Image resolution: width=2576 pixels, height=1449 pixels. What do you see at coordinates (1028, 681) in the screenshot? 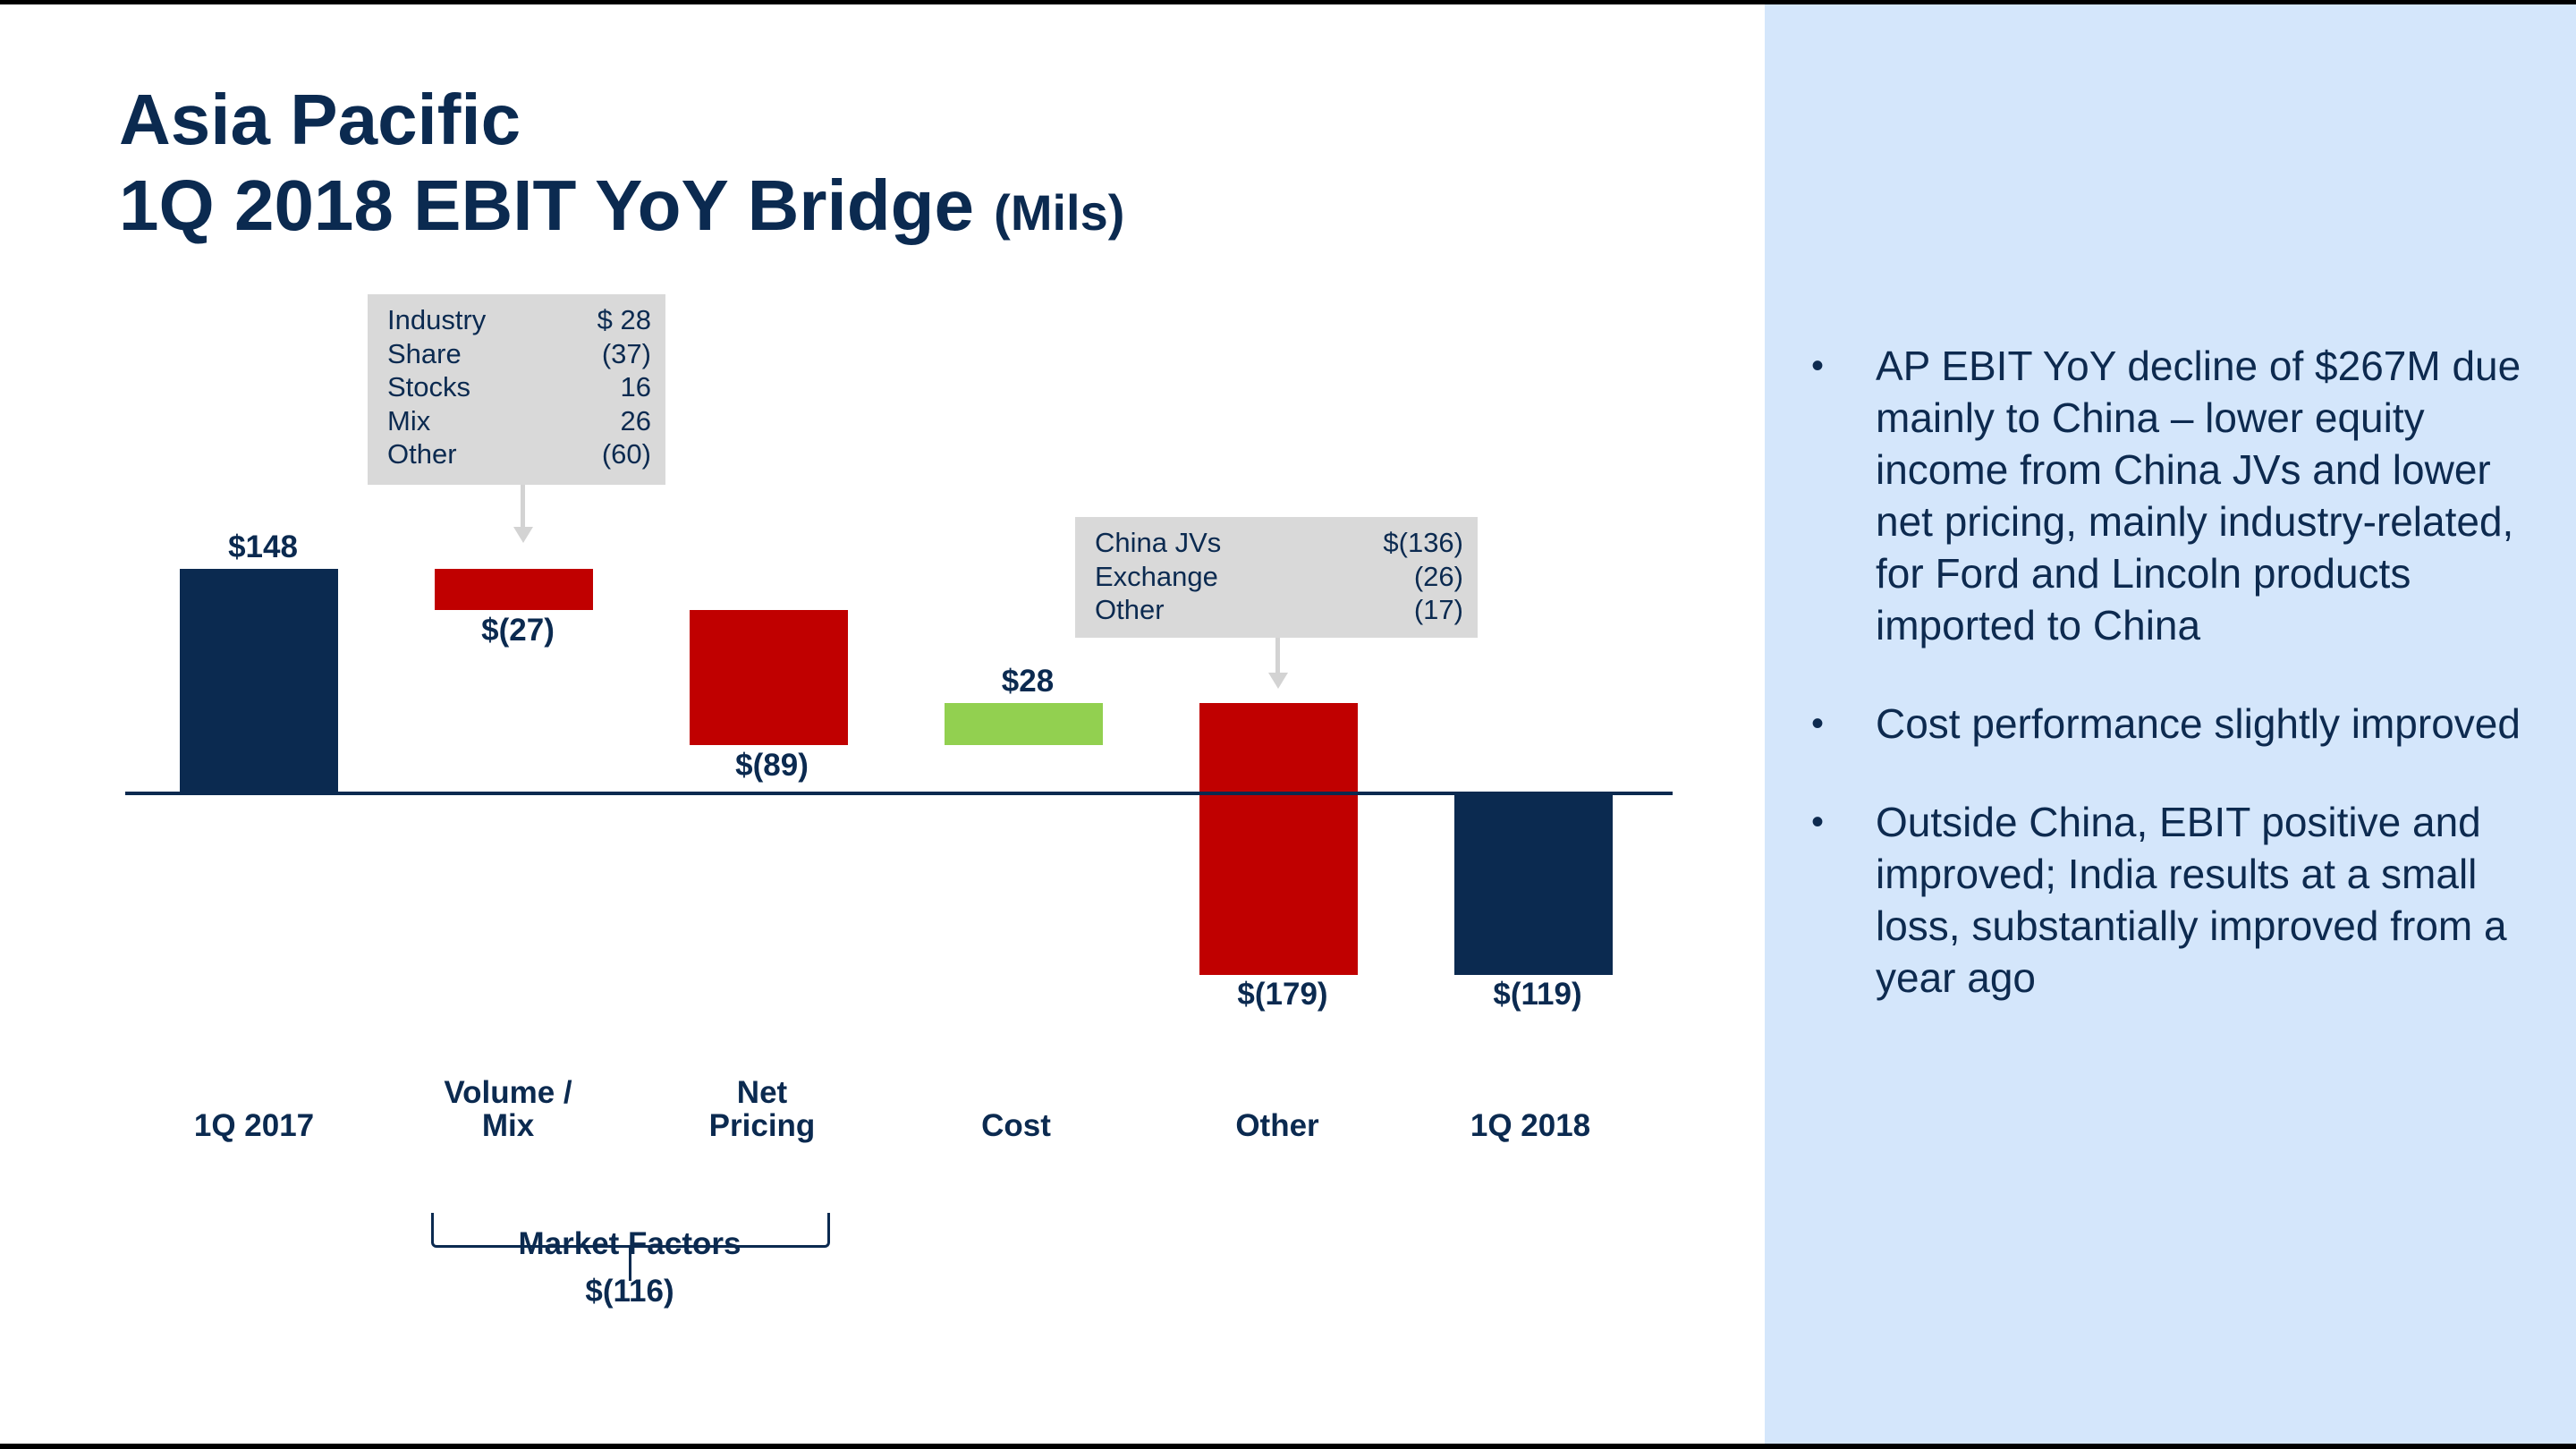
I see `value-label-cost: $28` at bounding box center [1028, 681].